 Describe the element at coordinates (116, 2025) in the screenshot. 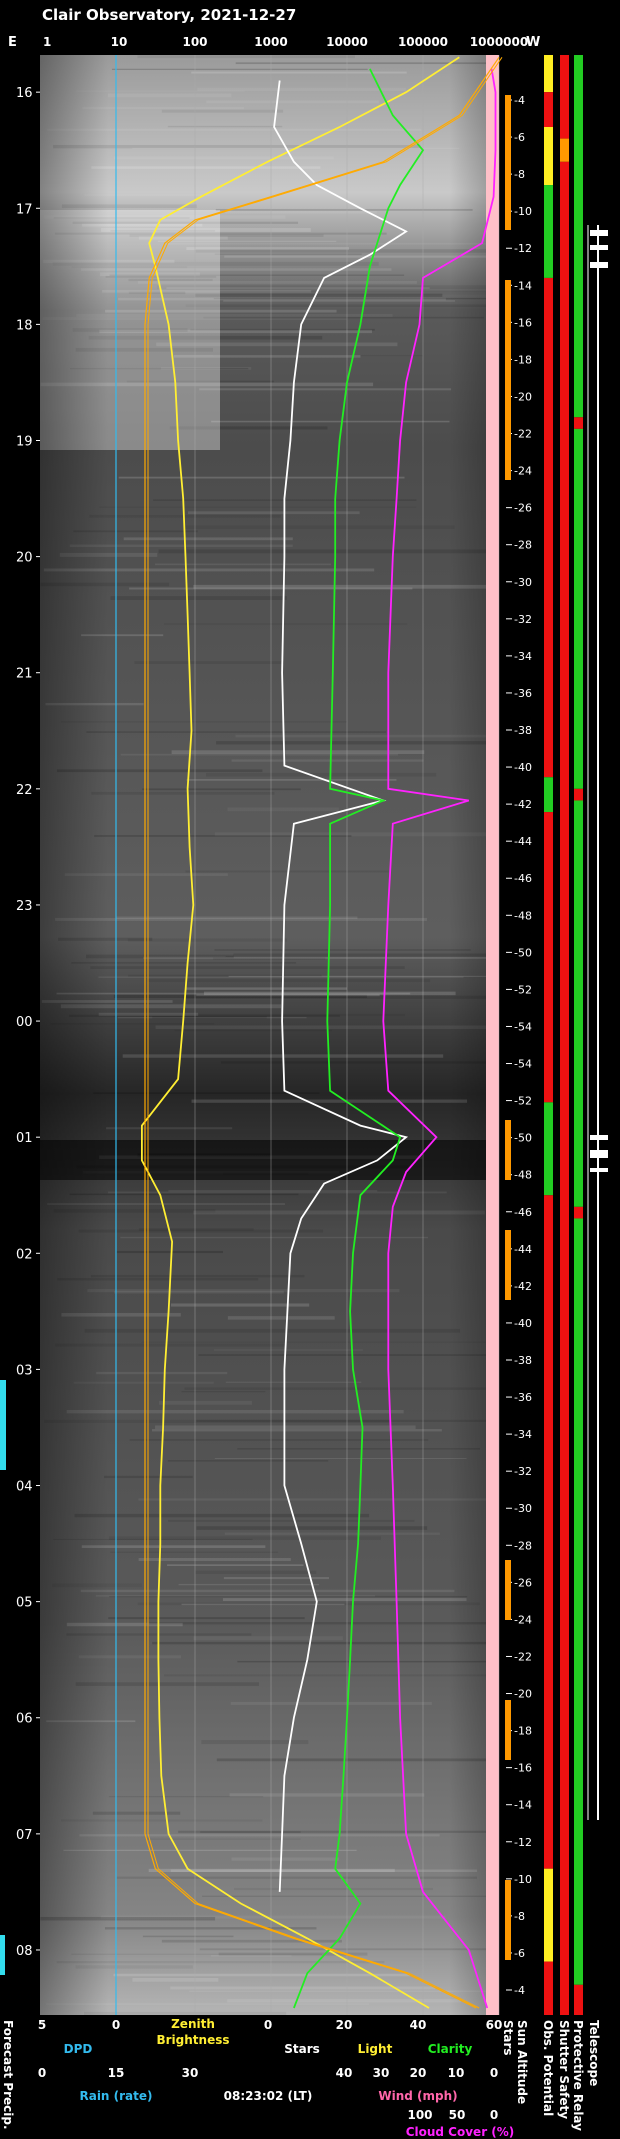

I see `dpd-tick: 0` at that location.